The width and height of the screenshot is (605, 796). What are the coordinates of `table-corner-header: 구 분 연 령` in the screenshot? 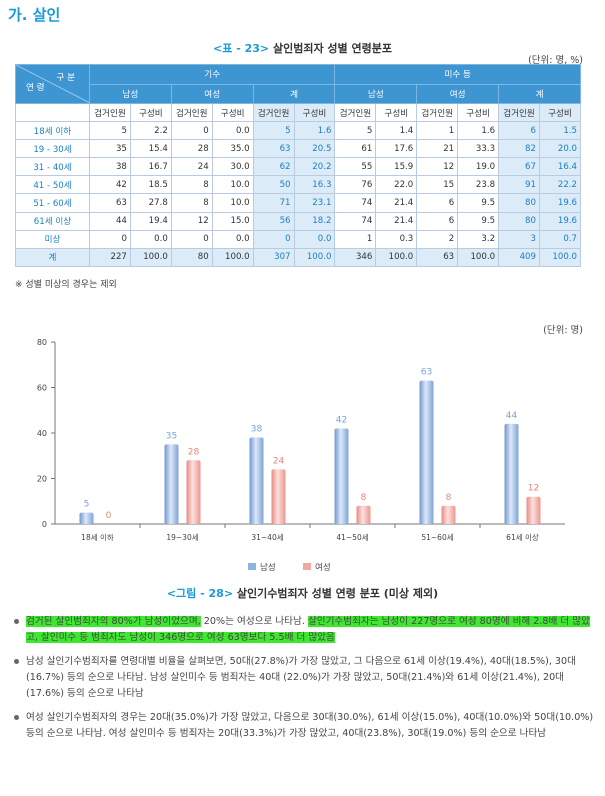 It's located at (52, 84).